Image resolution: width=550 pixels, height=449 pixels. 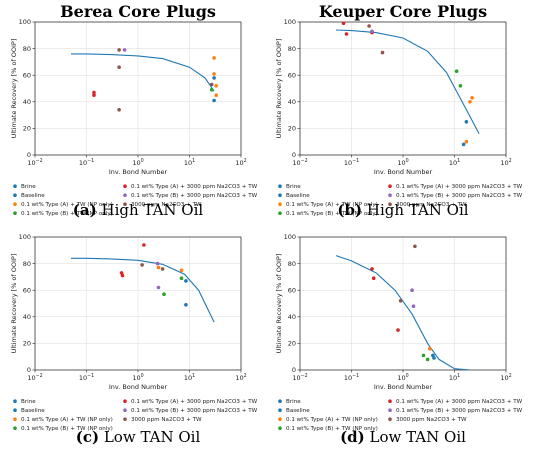 I want to click on panel-caption: (c) Low TAN Oil, so click(x=138, y=437).